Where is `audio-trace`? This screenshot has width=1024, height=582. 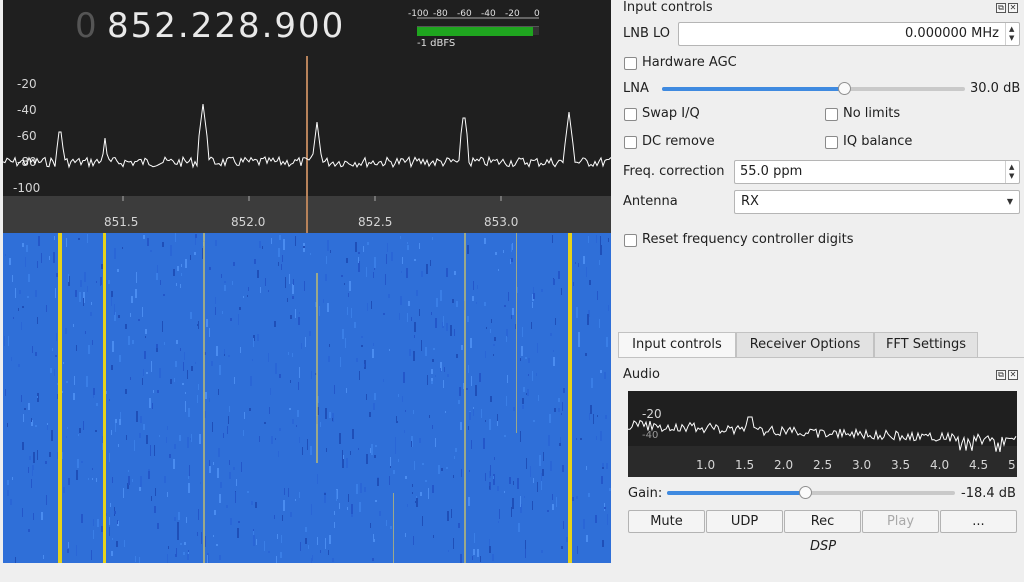 audio-trace is located at coordinates (822, 434).